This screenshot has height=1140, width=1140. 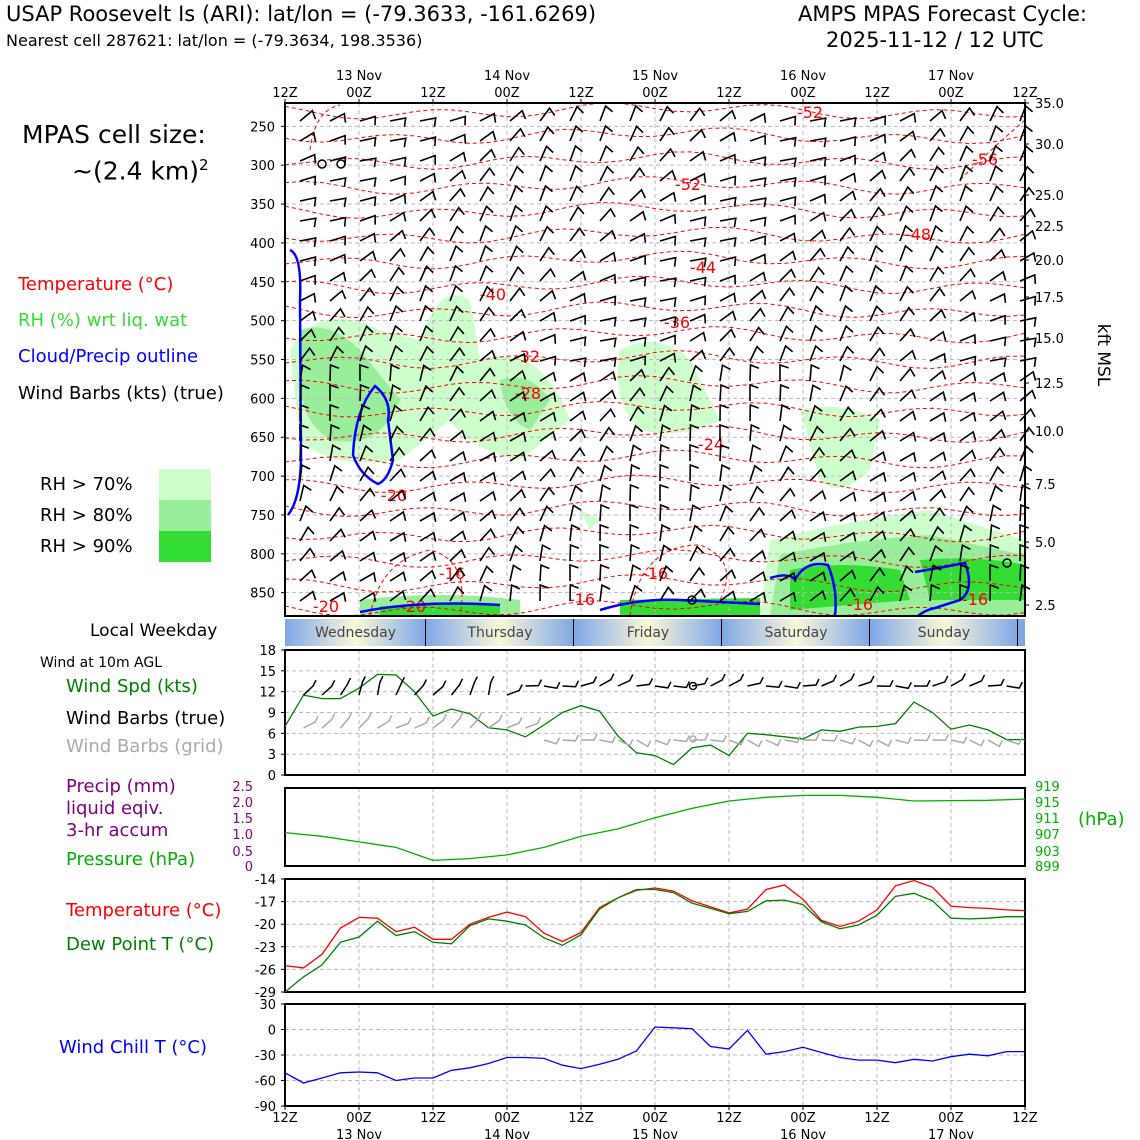 What do you see at coordinates (355, 633) in the screenshot?
I see `weekday-name: Wednesday` at bounding box center [355, 633].